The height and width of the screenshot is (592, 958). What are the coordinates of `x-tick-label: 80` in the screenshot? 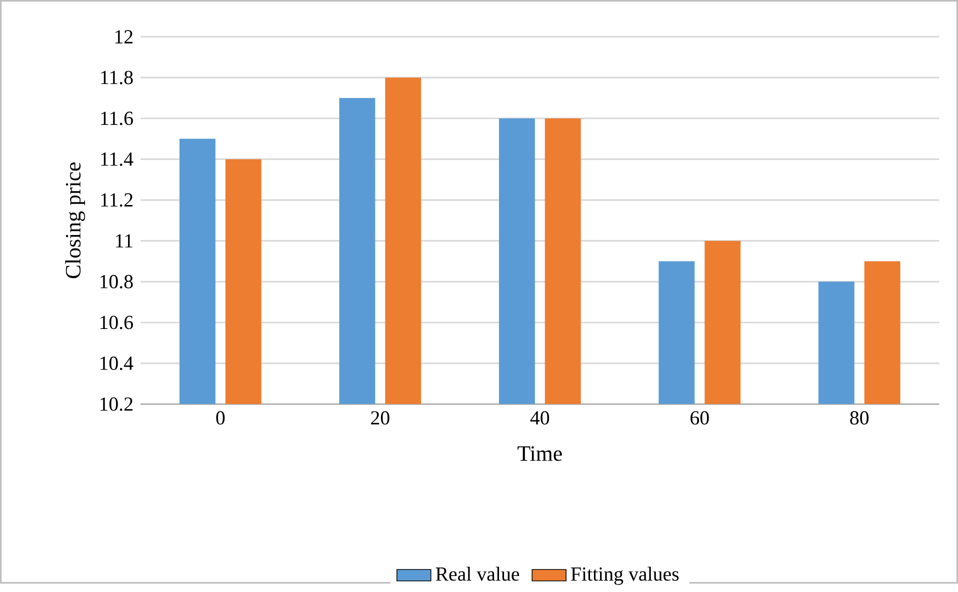 It's located at (859, 418).